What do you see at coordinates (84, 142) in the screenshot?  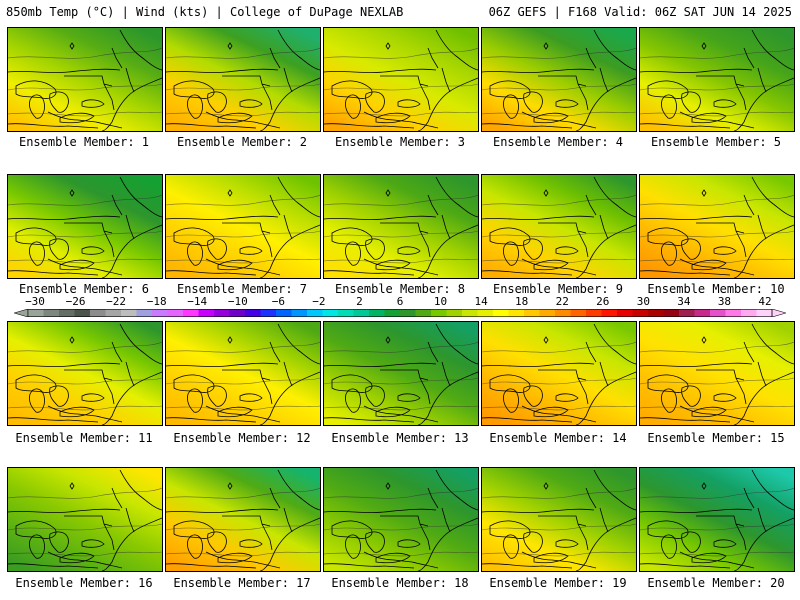 I see `member-caption: Ensemble Member: 1` at bounding box center [84, 142].